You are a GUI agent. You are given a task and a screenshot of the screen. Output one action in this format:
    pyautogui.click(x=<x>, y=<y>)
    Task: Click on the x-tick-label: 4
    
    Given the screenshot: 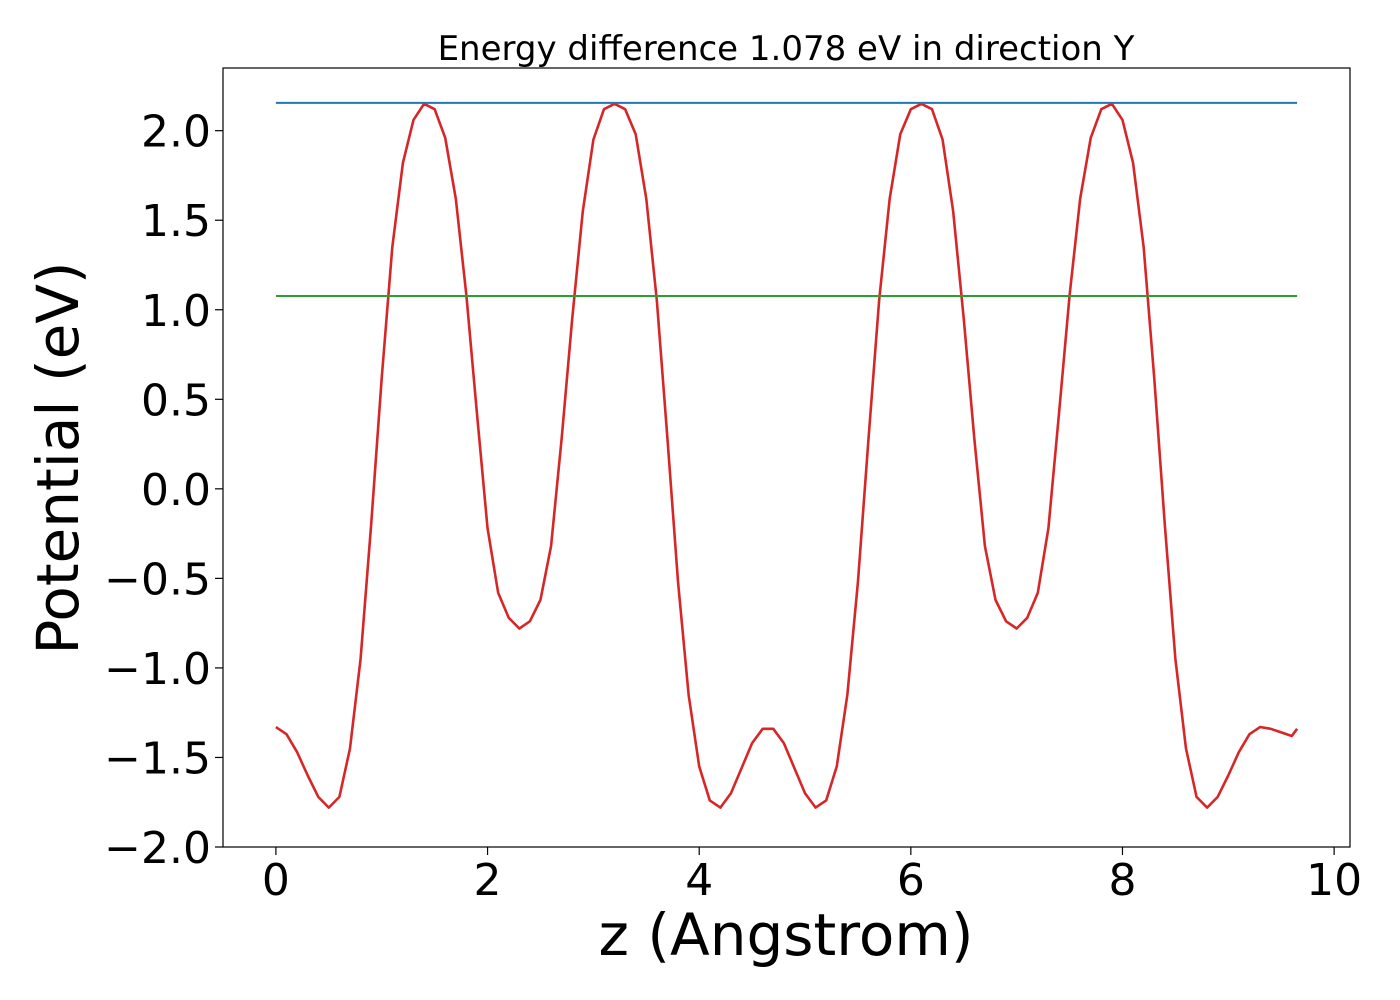 What is the action you would take?
    pyautogui.click(x=699, y=880)
    